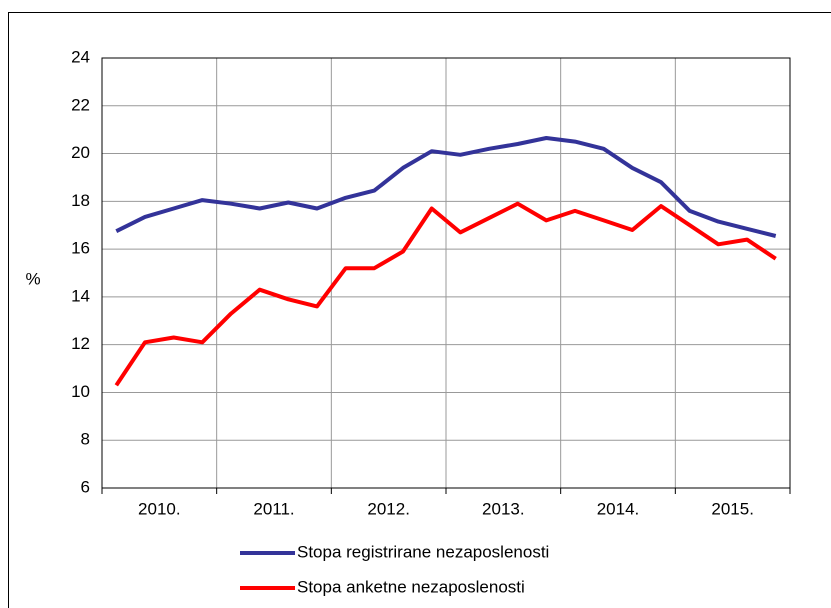 Image resolution: width=831 pixels, height=608 pixels. Describe the element at coordinates (80, 104) in the screenshot. I see `y-tick-label: 22` at that location.